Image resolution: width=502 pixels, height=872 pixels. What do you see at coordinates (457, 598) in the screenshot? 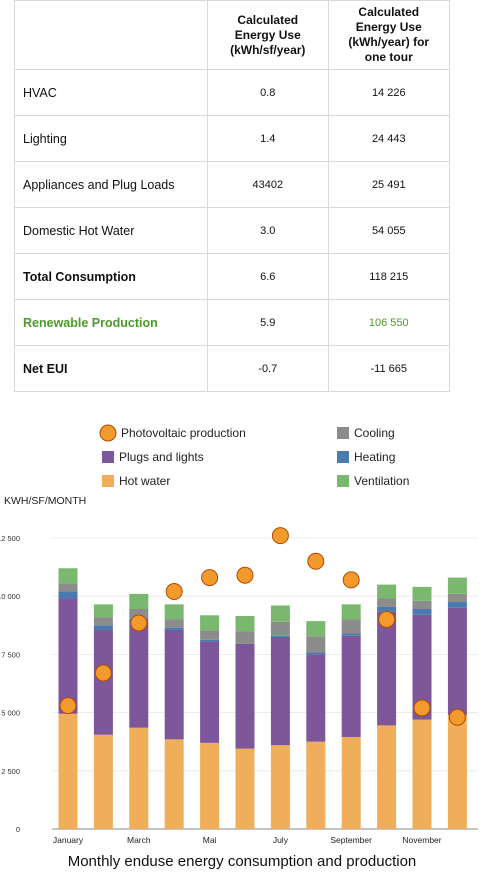
I see `bar-cooling-december` at bounding box center [457, 598].